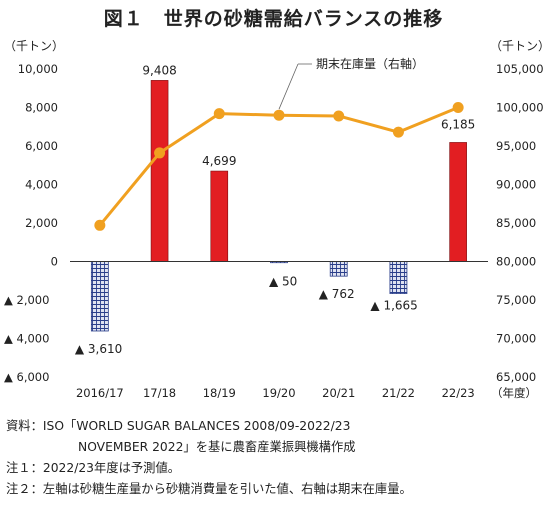 This screenshot has height=512, width=547. Describe the element at coordinates (159, 393) in the screenshot. I see `x-tick-label: 17/18` at that location.